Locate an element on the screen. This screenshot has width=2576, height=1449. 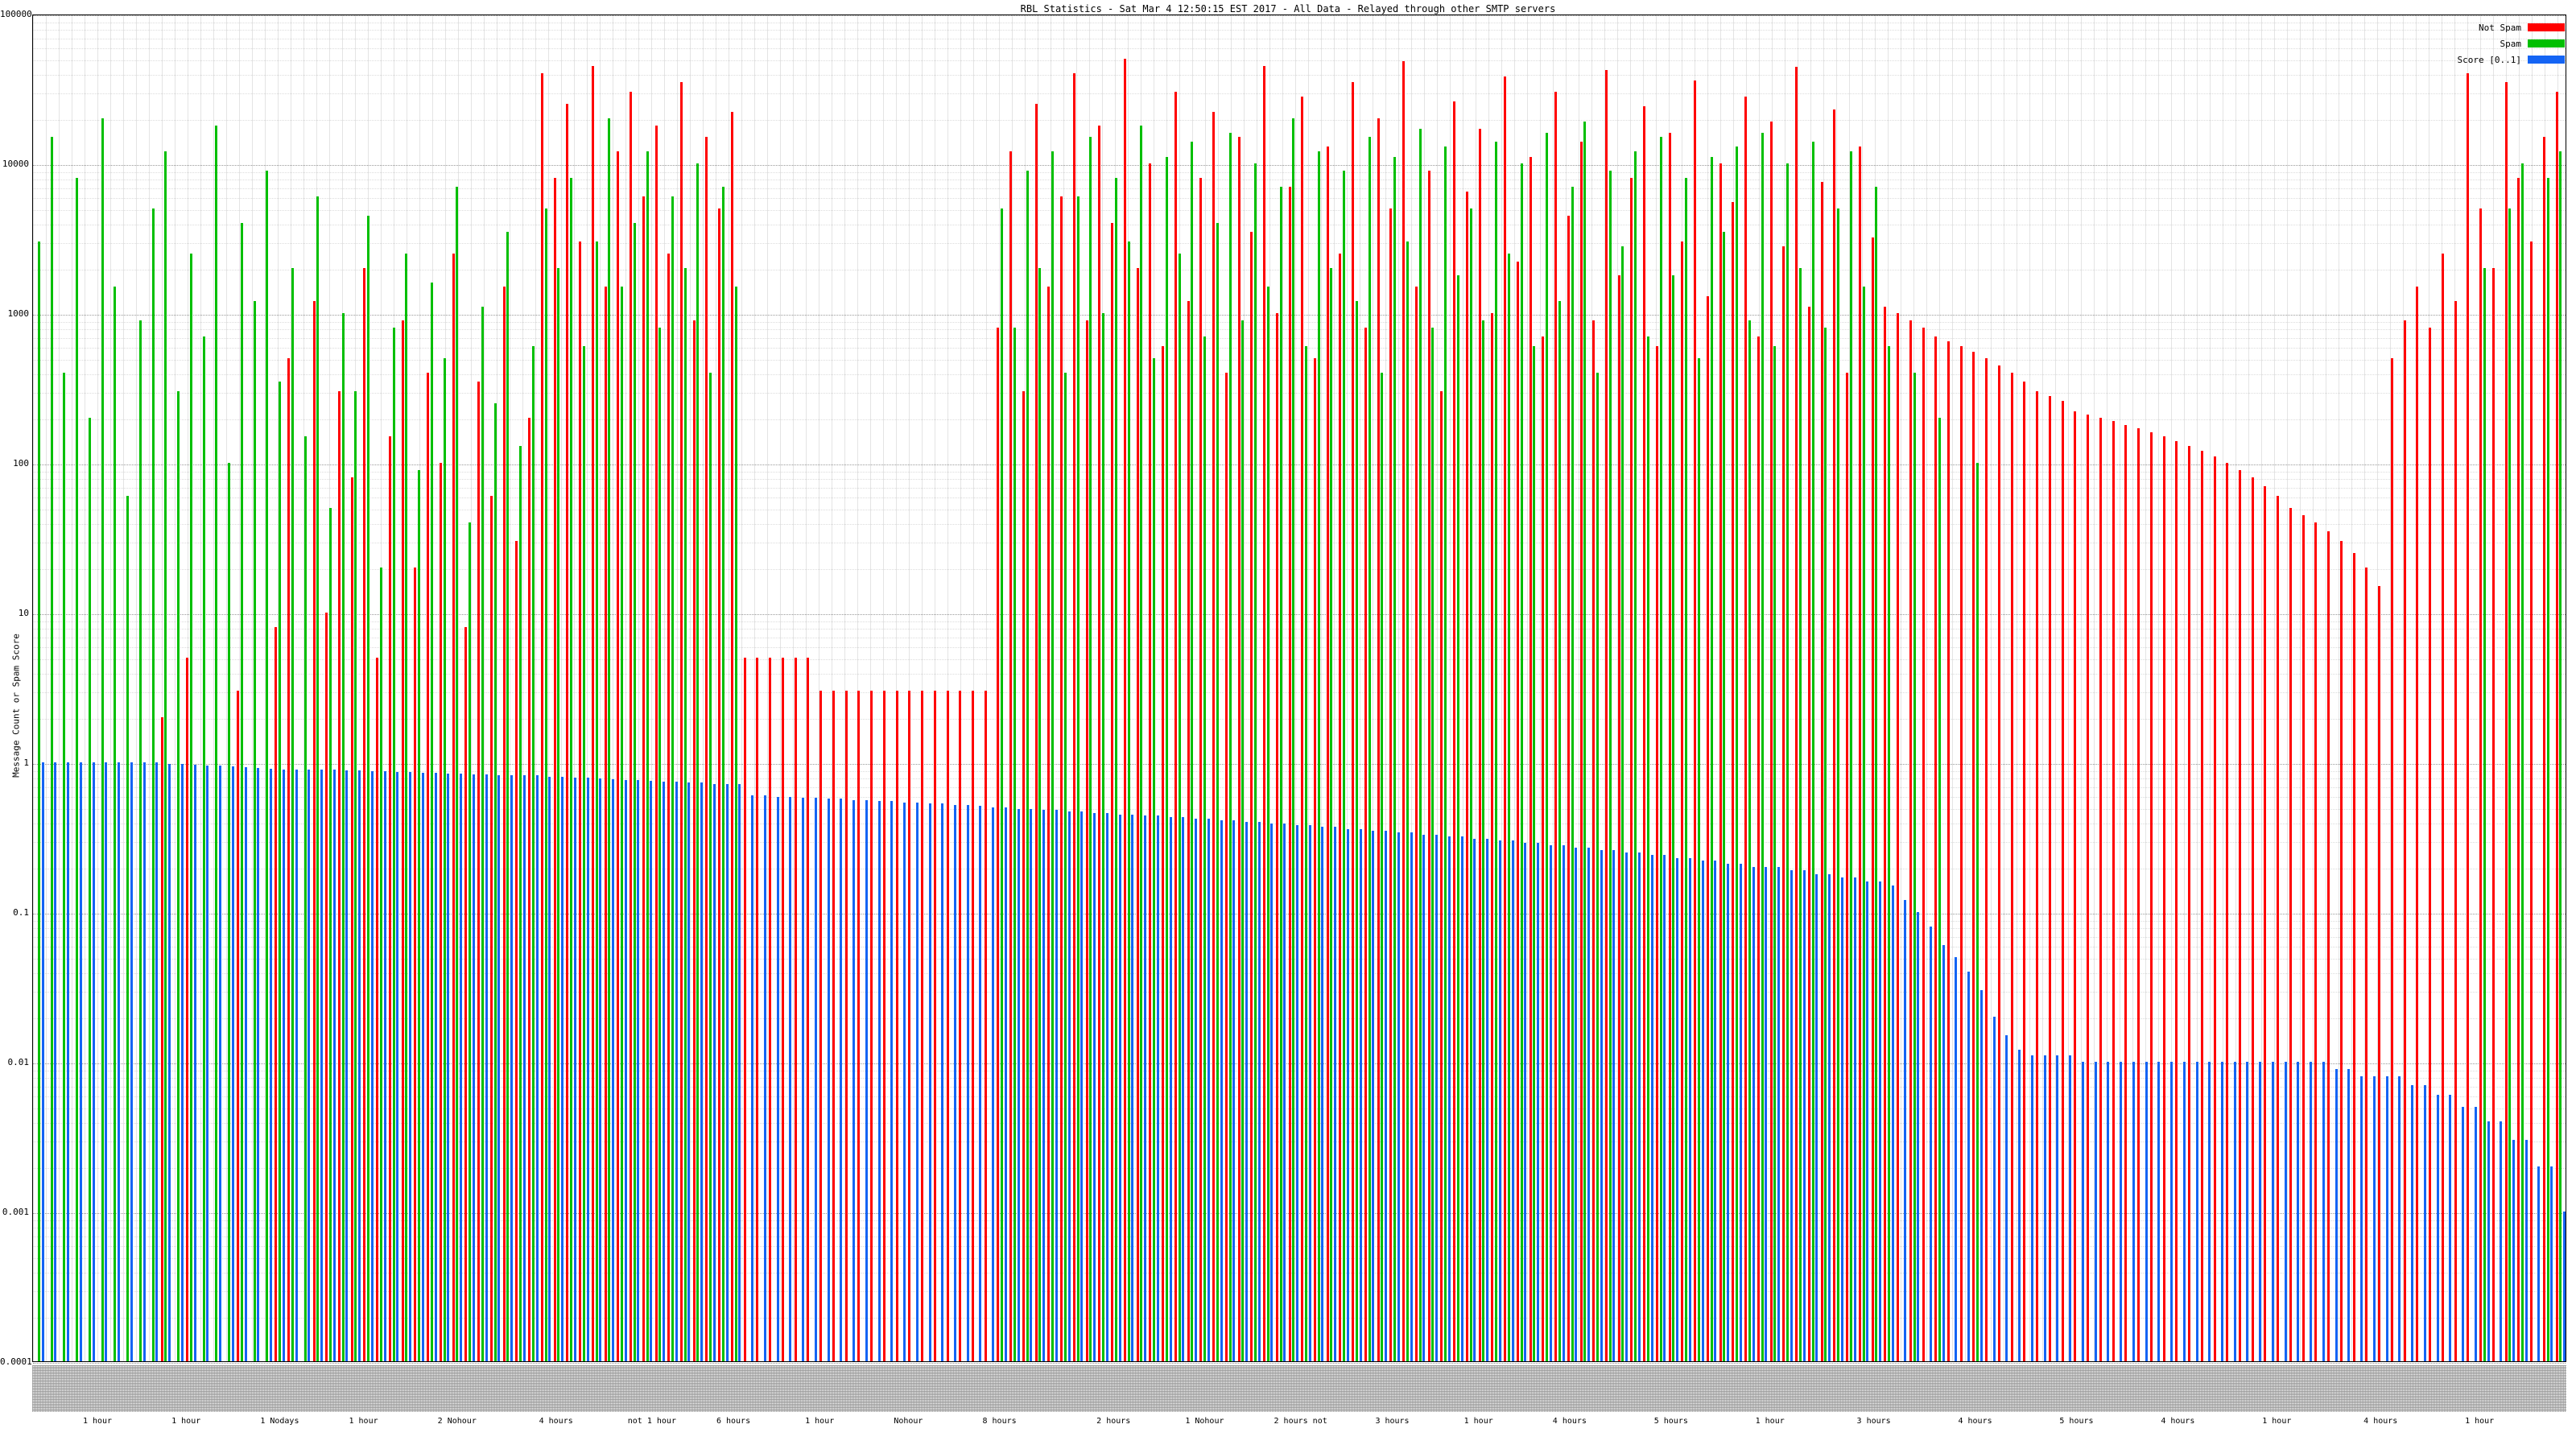
x-interval-label: 2 hours not is located at coordinates (1300, 1421).